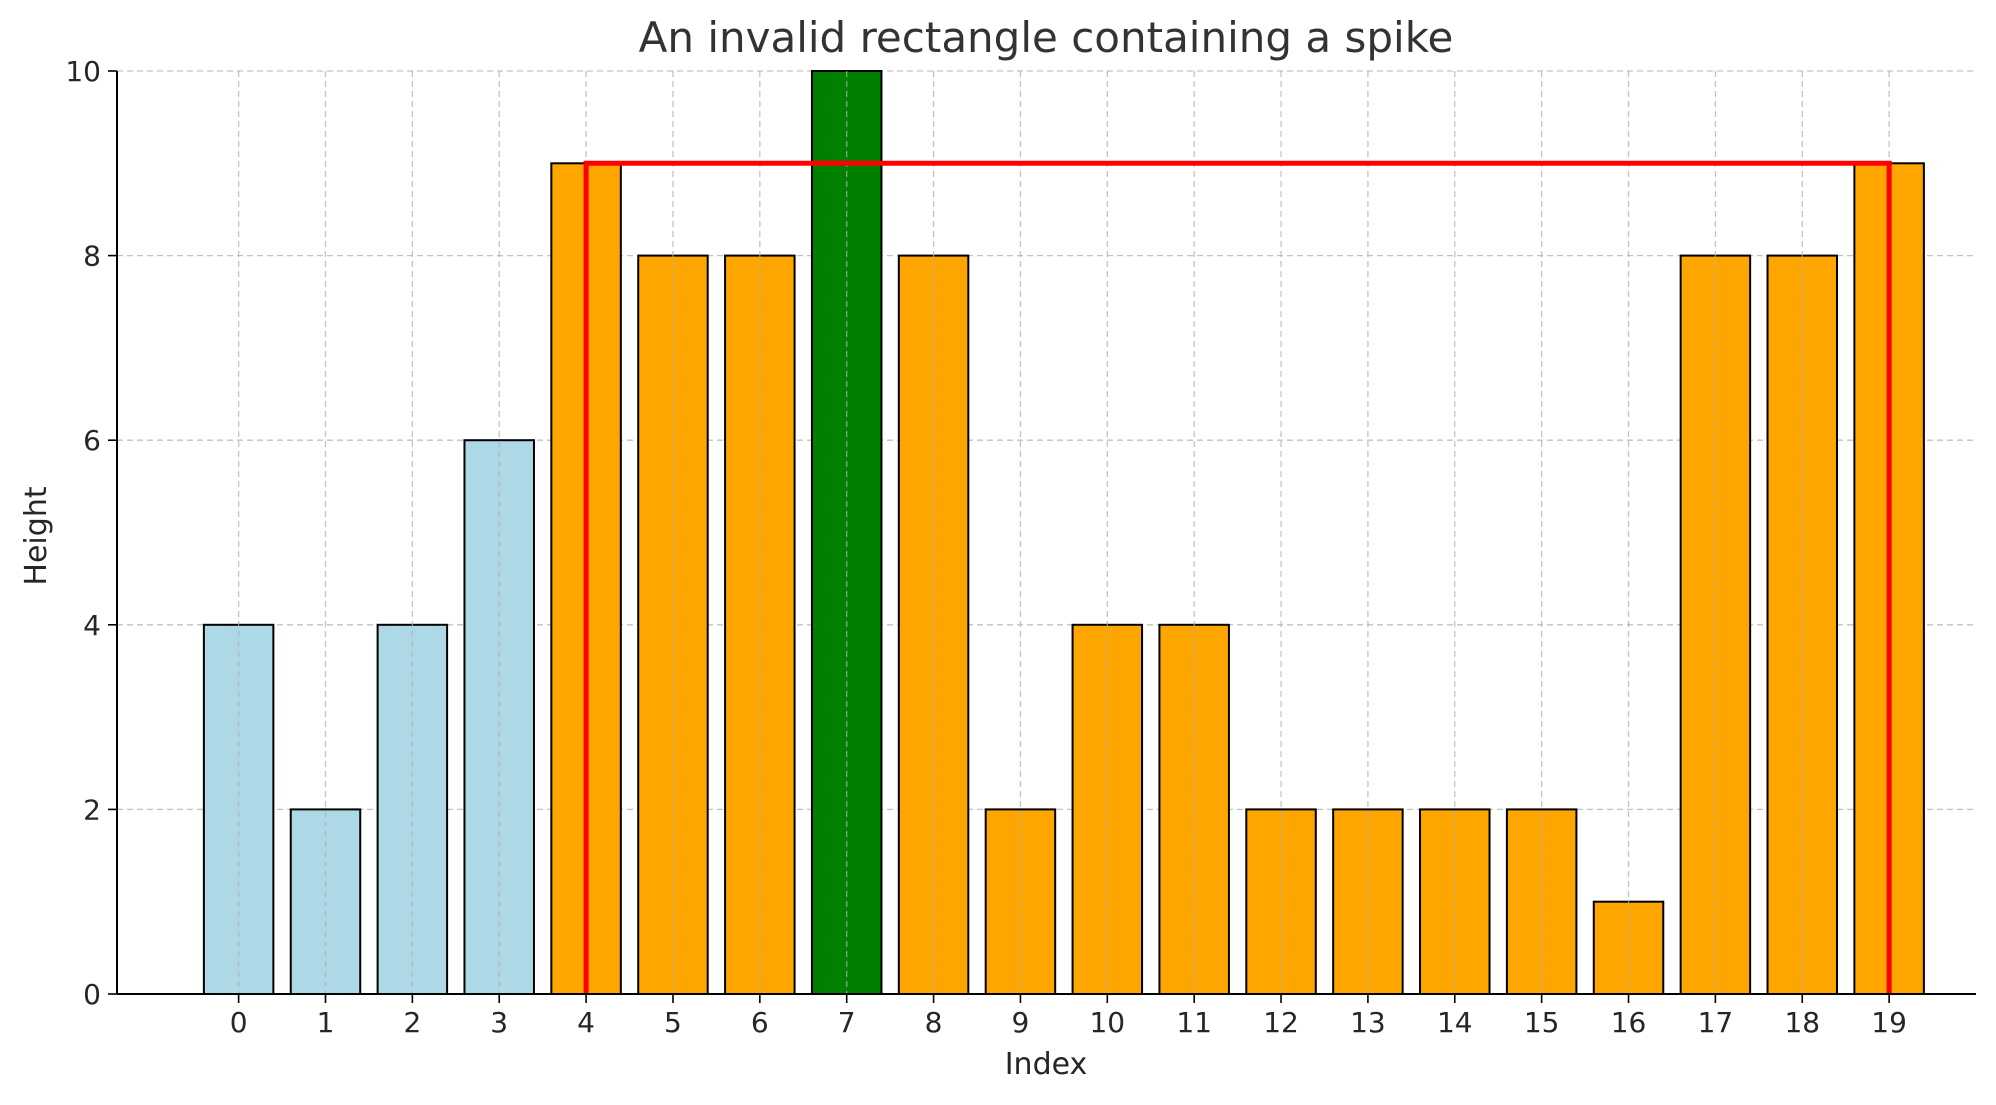 The width and height of the screenshot is (1996, 1105). What do you see at coordinates (1629, 1022) in the screenshot?
I see `x-tick-label: 16` at bounding box center [1629, 1022].